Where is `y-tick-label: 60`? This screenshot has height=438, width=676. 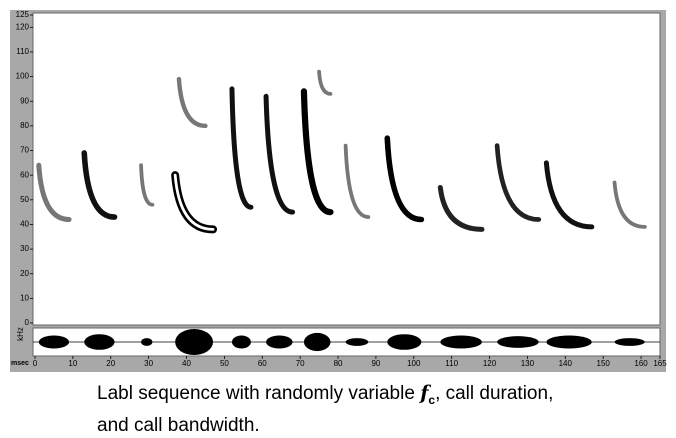
y-tick-label: 60 is located at coordinates (24, 174).